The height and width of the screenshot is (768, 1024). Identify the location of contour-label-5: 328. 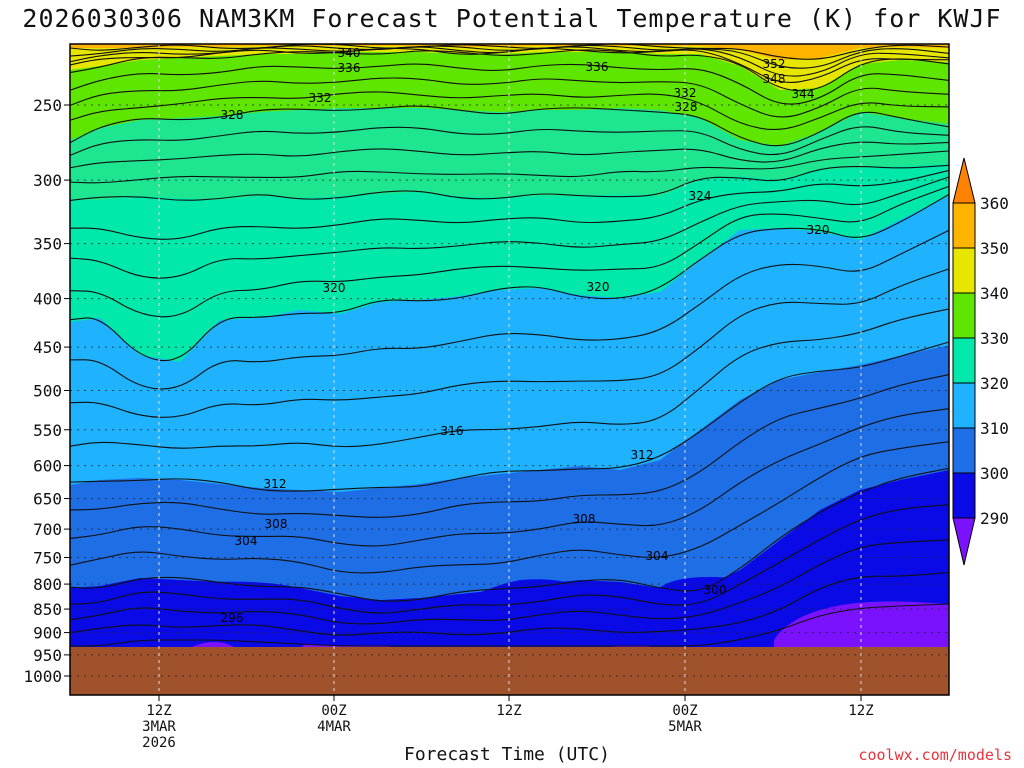
(232, 115).